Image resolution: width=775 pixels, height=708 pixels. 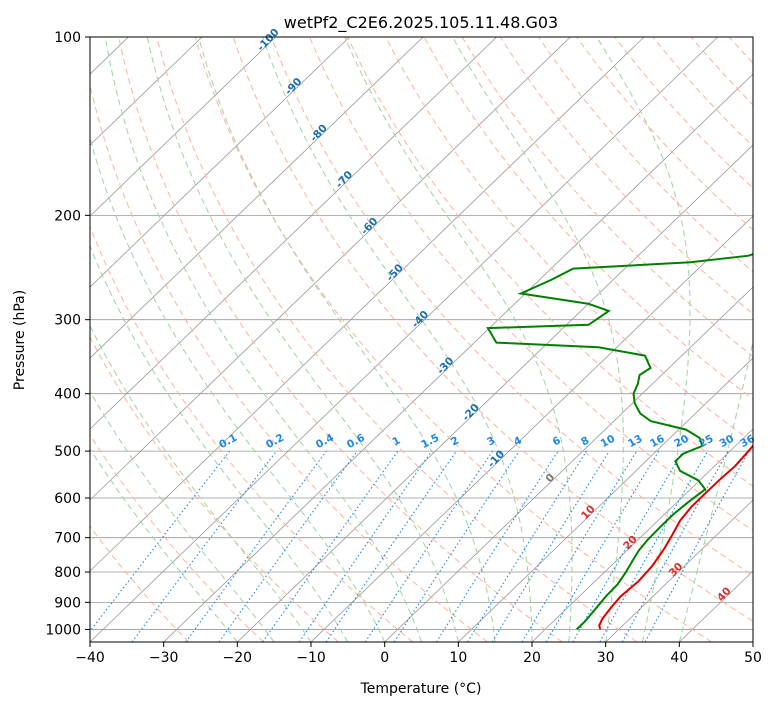 I want to click on x-tick-label: 40, so click(x=679, y=658).